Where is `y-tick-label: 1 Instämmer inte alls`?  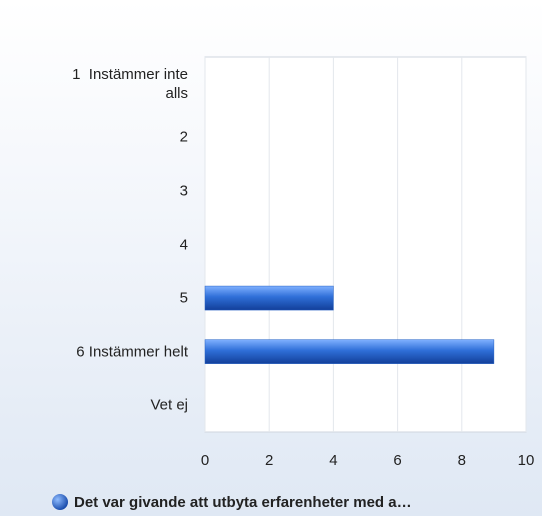 y-tick-label: 1 Instämmer inte alls is located at coordinates (132, 83).